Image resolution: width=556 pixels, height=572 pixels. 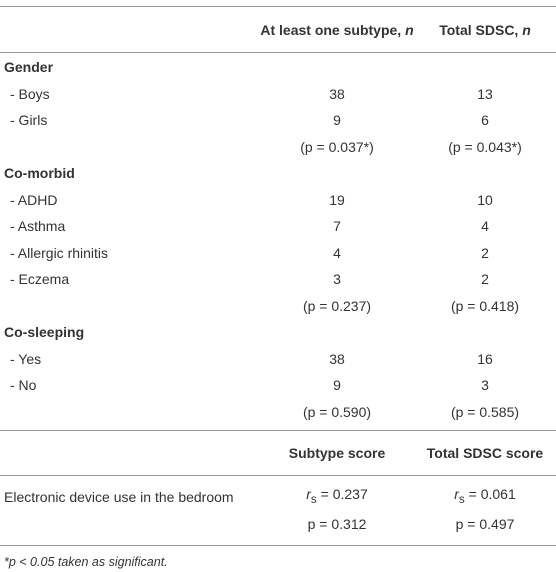 I want to click on p-value: (p = 0.418), so click(x=485, y=305).